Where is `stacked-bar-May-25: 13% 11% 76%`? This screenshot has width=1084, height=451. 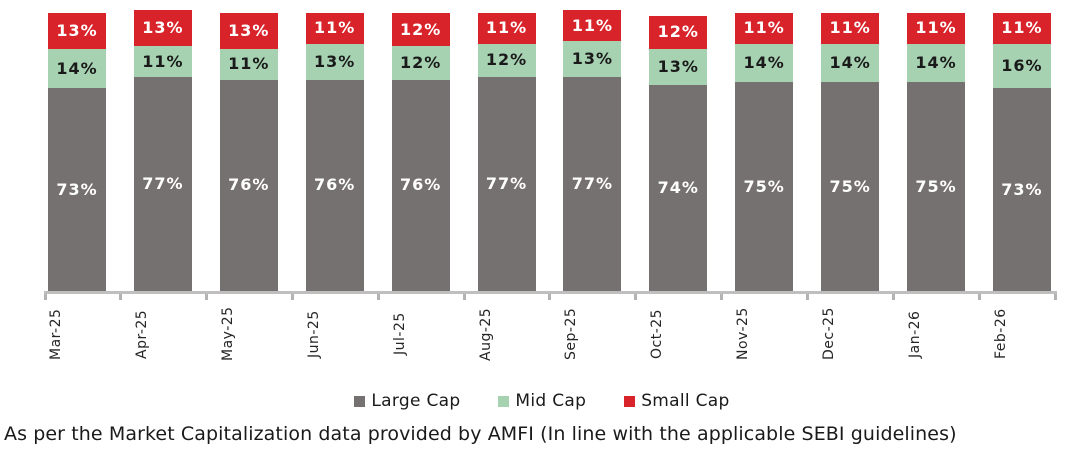 stacked-bar-May-25: 13% 11% 76% is located at coordinates (248, 152).